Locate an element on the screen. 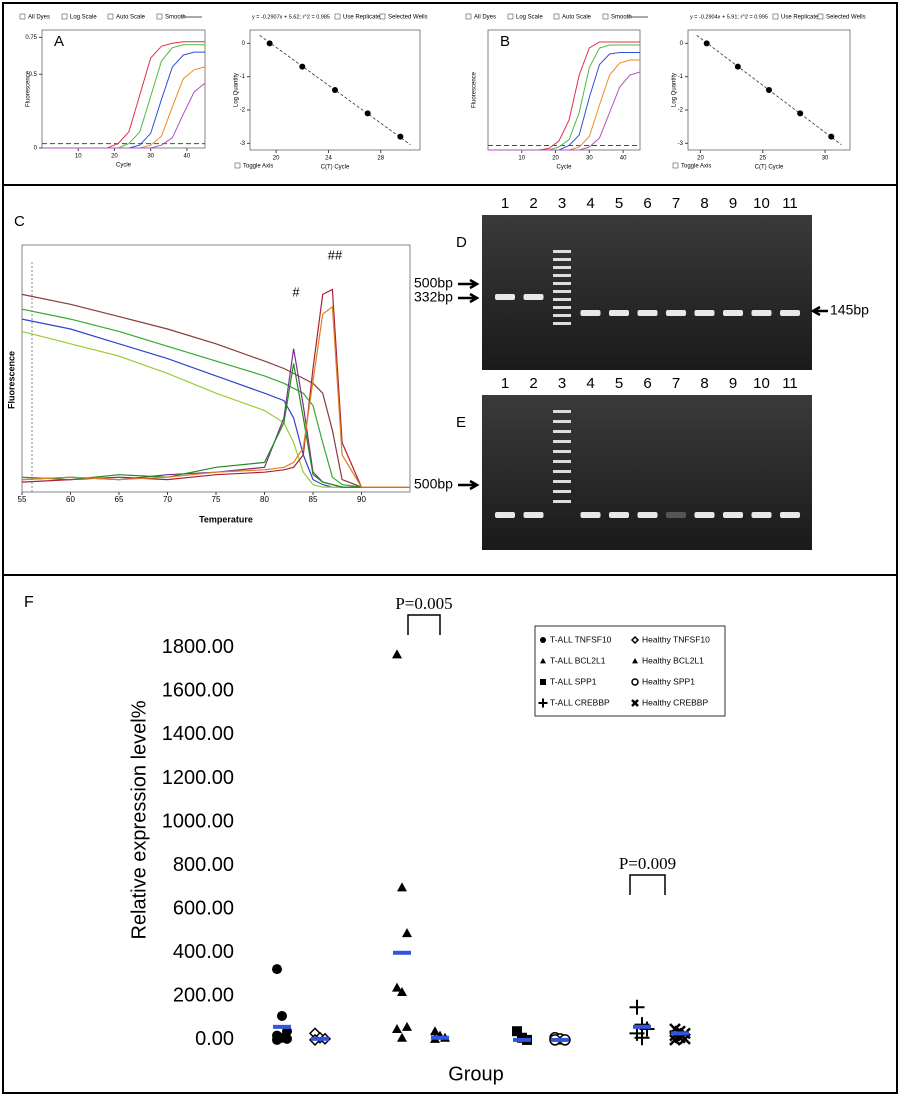 This screenshot has height=1096, width=900. legend-label: T-ALL SPP1 is located at coordinates (573, 681).